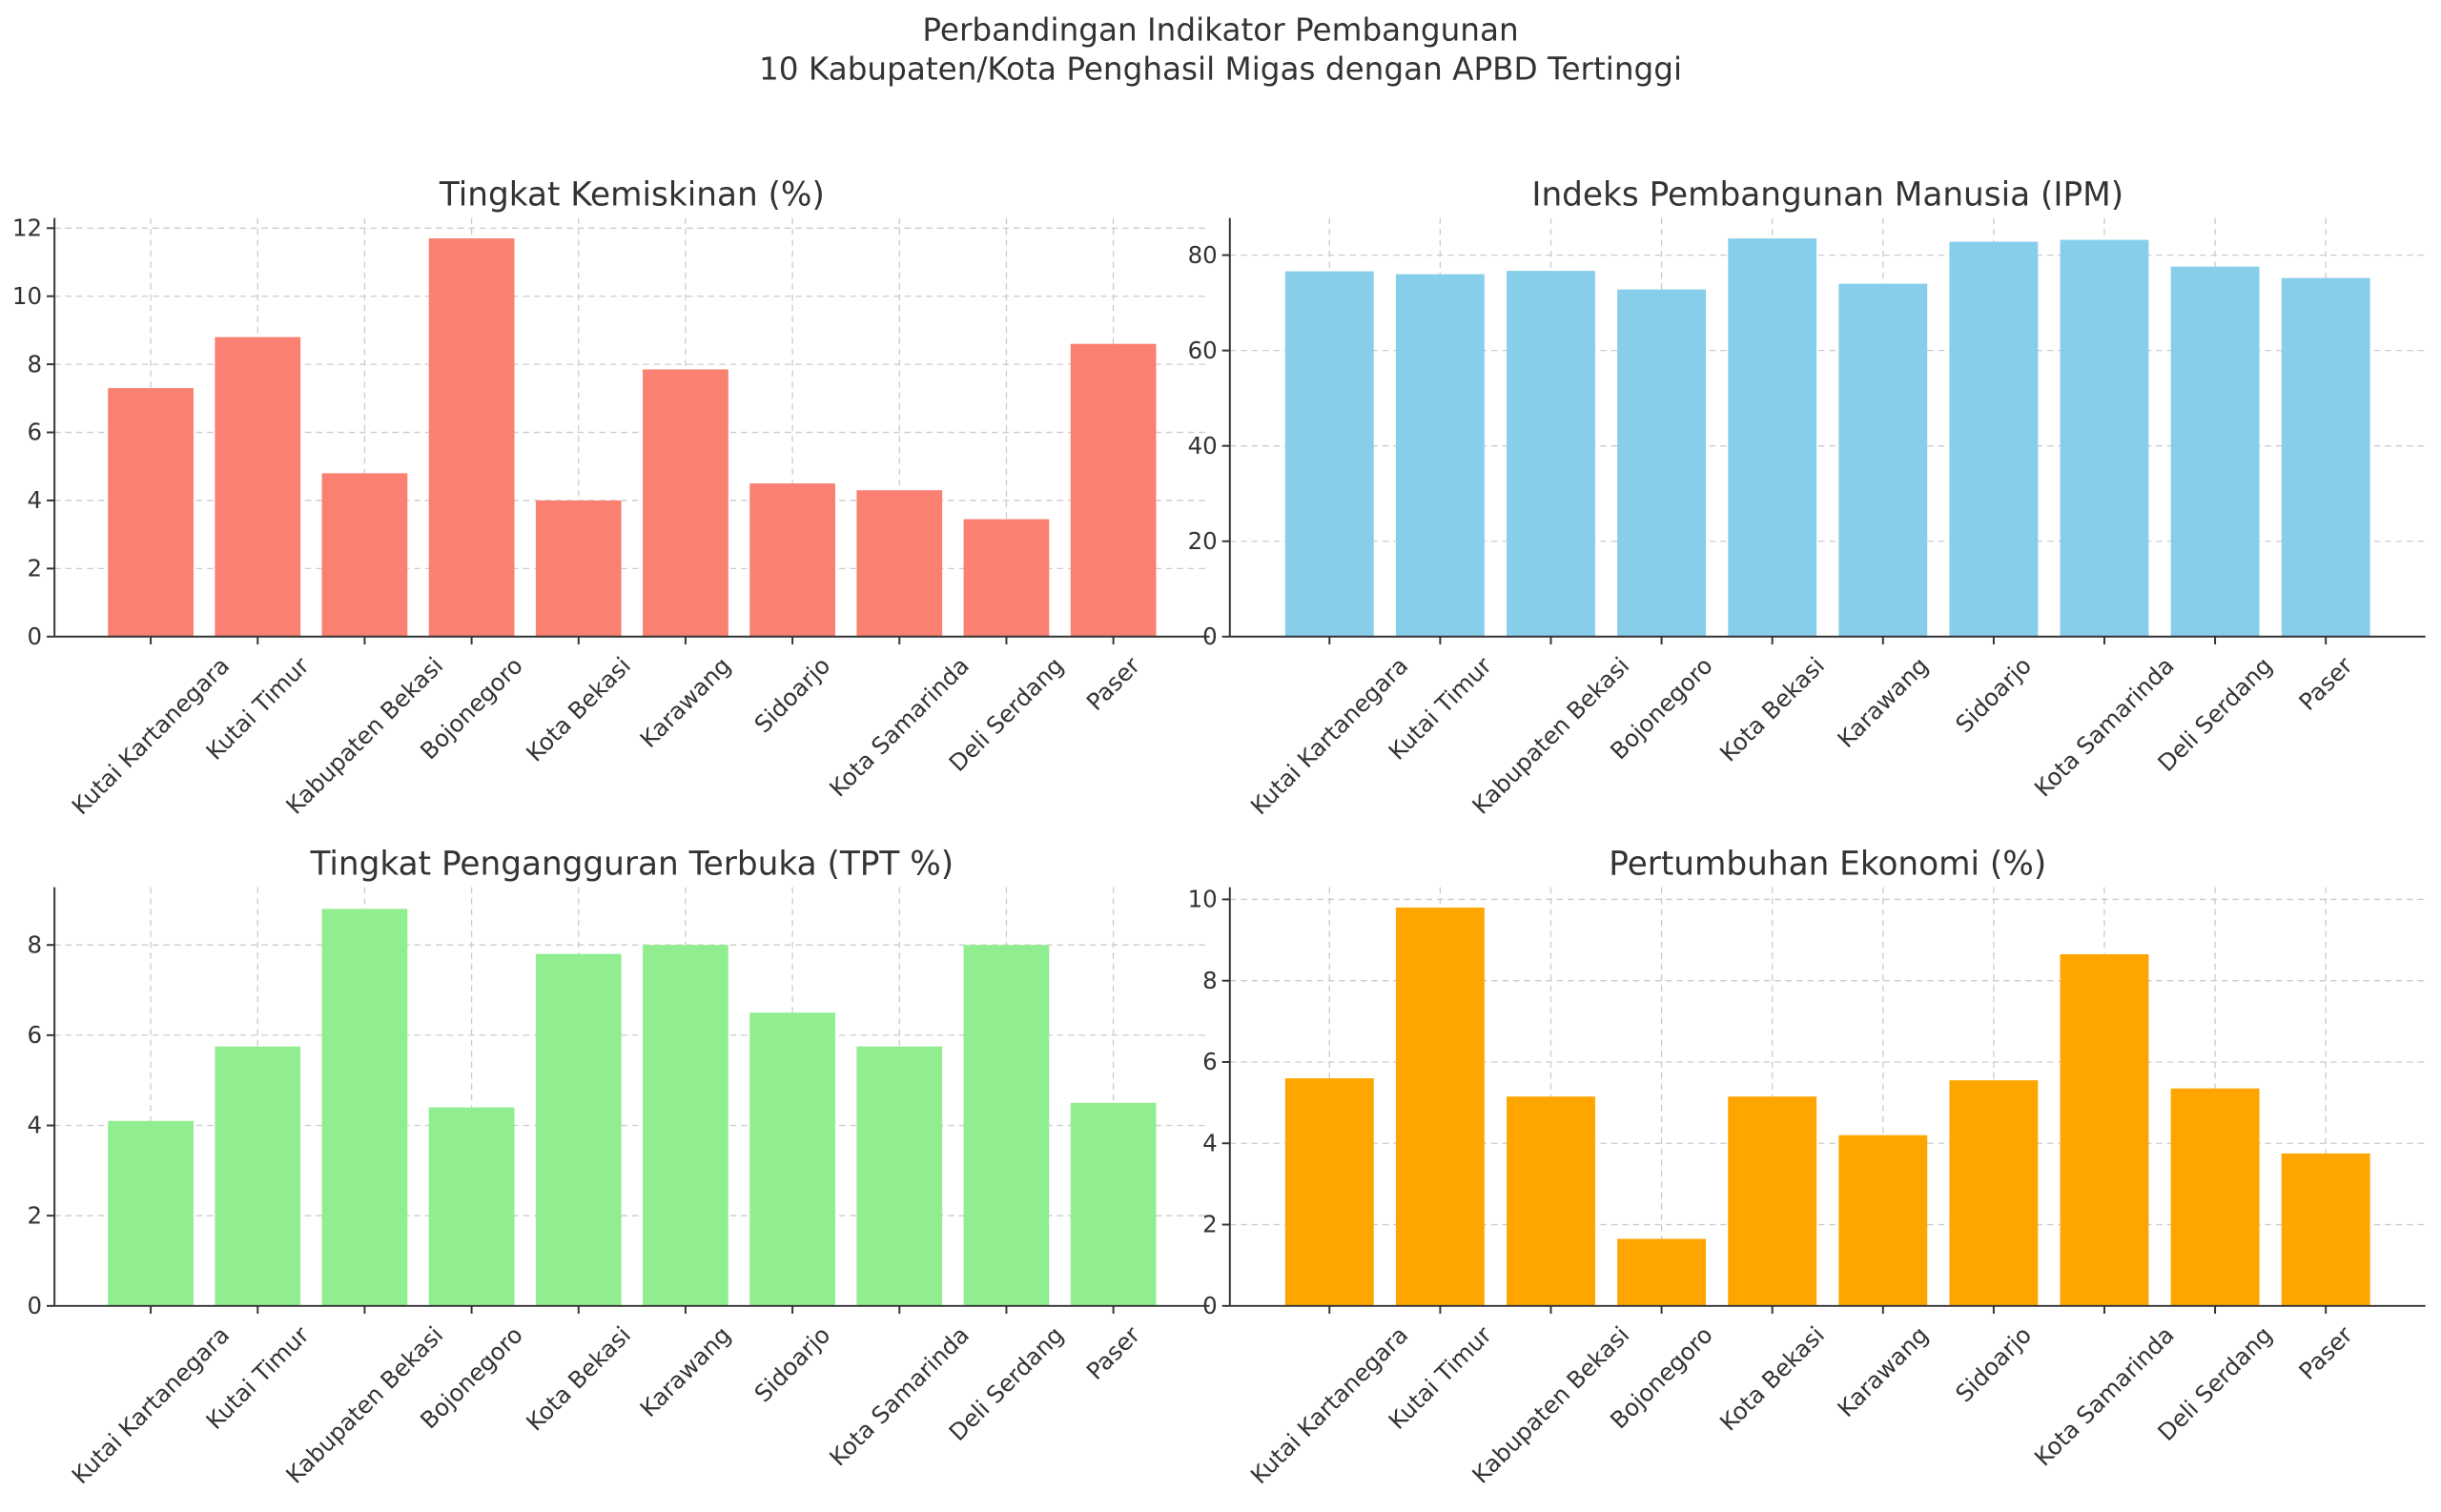 This screenshot has width=2441, height=1512. What do you see at coordinates (27, 227) in the screenshot?
I see `y-tick-label: 12` at bounding box center [27, 227].